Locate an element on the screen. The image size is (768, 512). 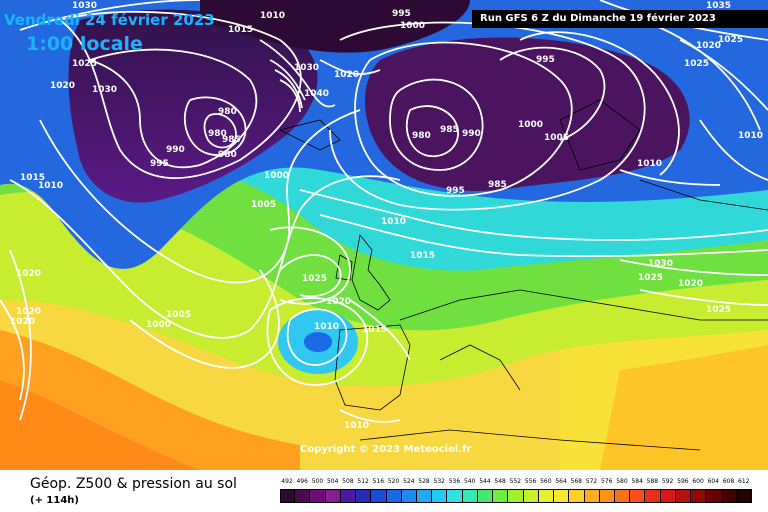
color-scale-tick: 604 is located at coordinates (713, 481).